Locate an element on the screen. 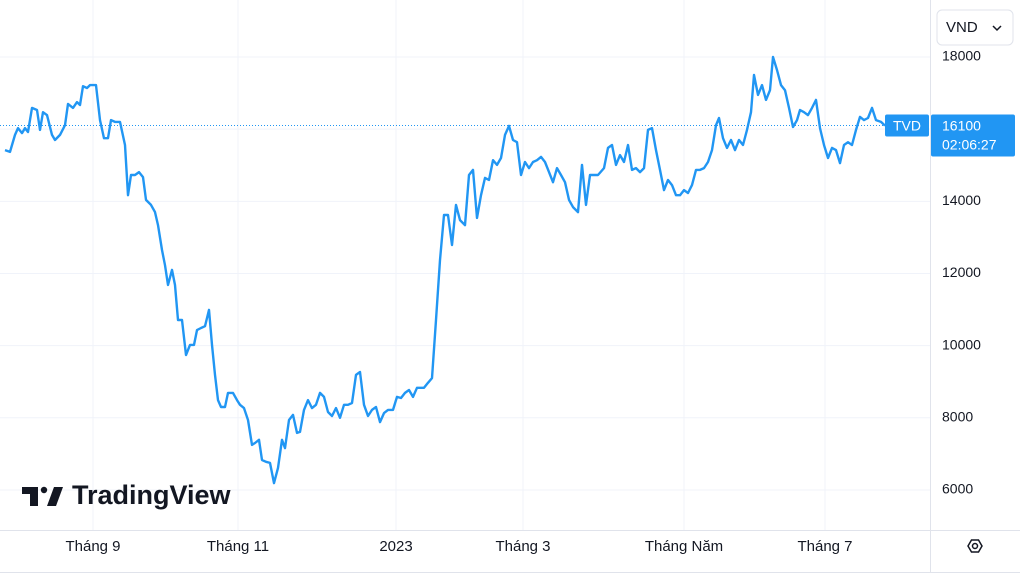 The width and height of the screenshot is (1020, 573). currency-button: VND is located at coordinates (975, 27).